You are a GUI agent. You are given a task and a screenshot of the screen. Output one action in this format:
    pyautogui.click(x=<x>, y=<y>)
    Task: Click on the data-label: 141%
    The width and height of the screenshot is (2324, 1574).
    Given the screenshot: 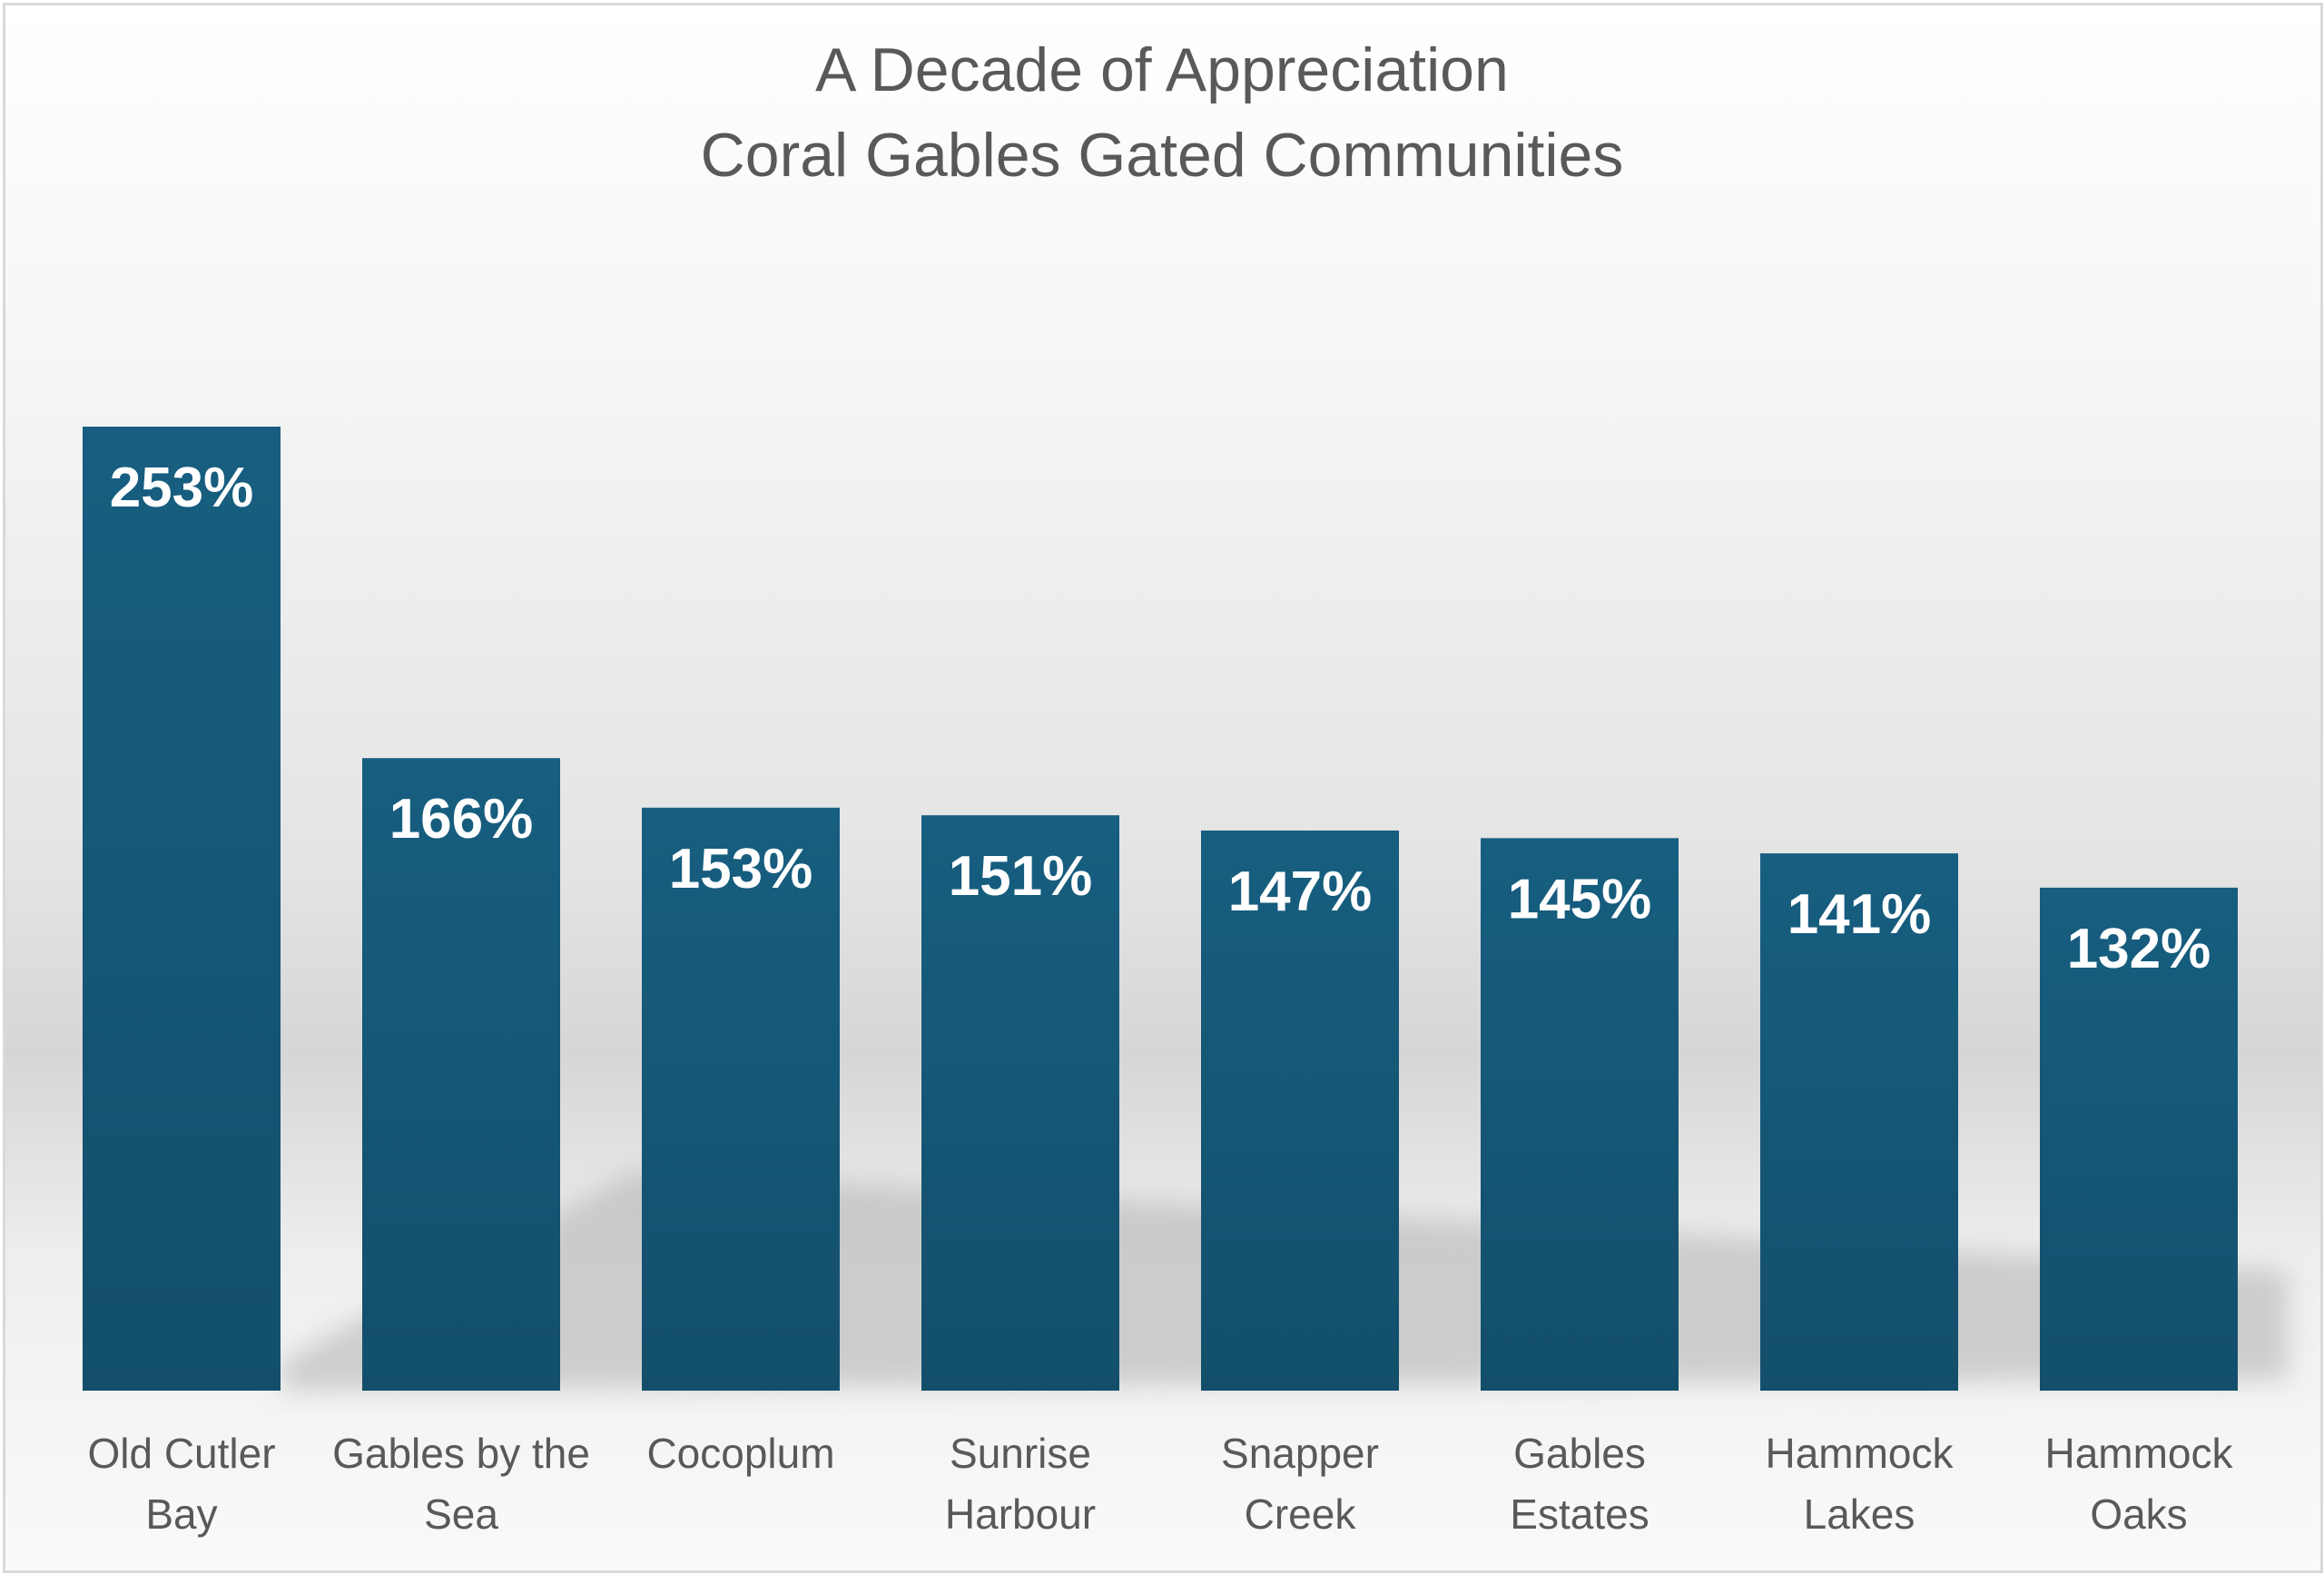 What is the action you would take?
    pyautogui.click(x=1859, y=914)
    